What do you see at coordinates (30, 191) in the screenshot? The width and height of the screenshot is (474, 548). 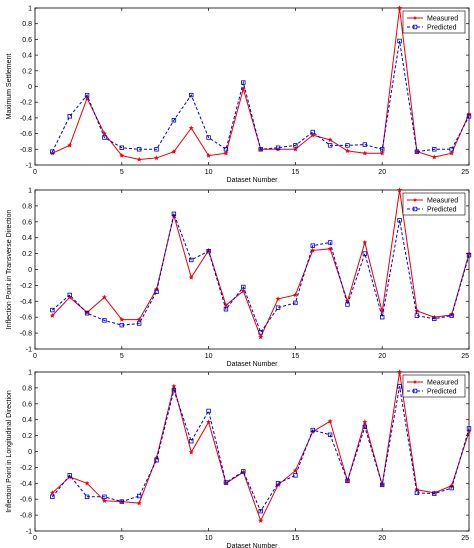 I see `y-tick-label: 1` at bounding box center [30, 191].